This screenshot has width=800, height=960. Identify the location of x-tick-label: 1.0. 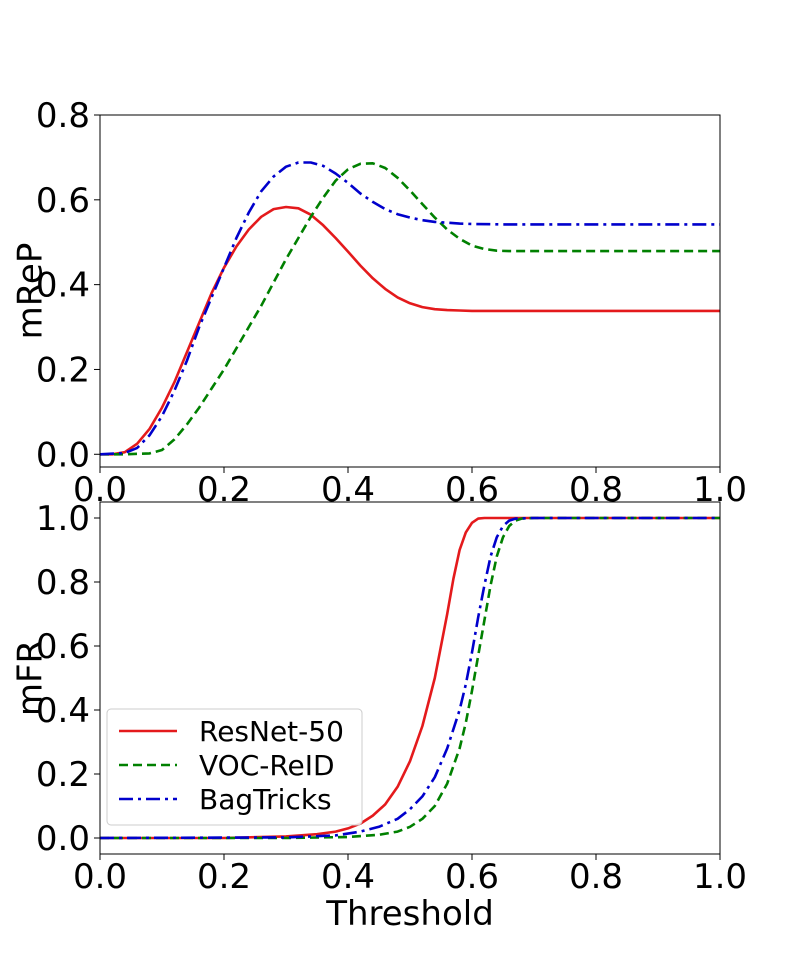
(720, 877).